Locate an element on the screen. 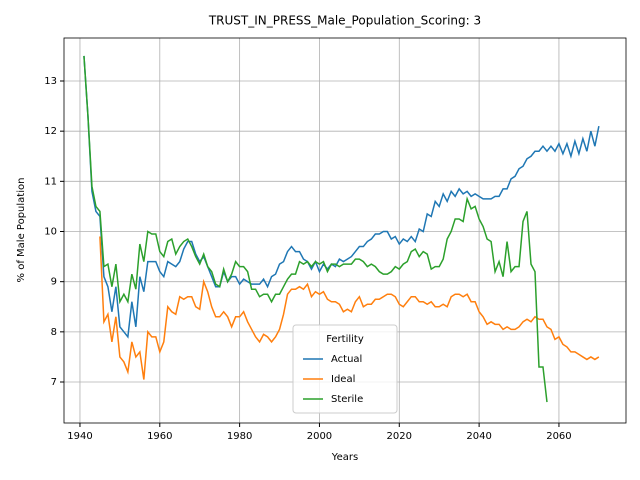  x-tick-label: 1940 is located at coordinates (79, 436).